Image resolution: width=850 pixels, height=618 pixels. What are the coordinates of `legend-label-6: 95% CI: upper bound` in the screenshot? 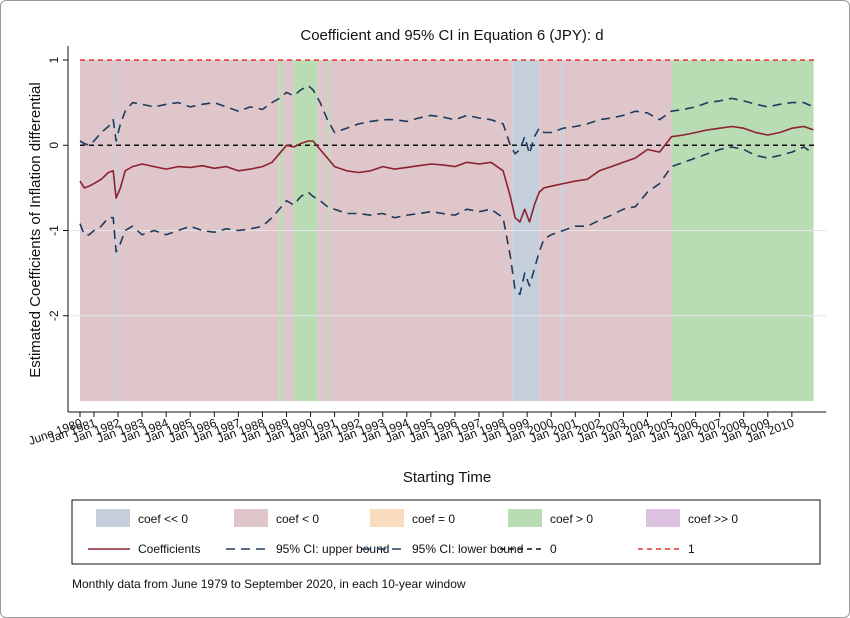 It's located at (332, 549).